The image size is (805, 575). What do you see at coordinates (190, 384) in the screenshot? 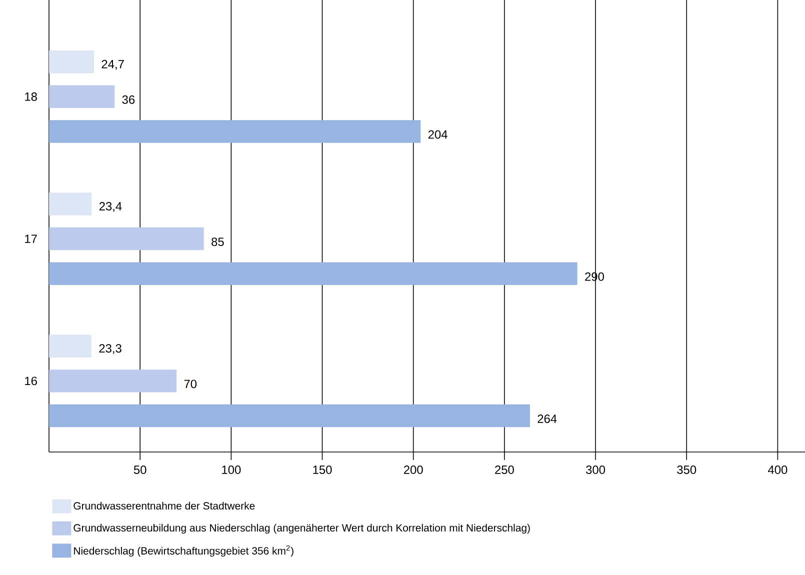
I see `data-label: 70` at bounding box center [190, 384].